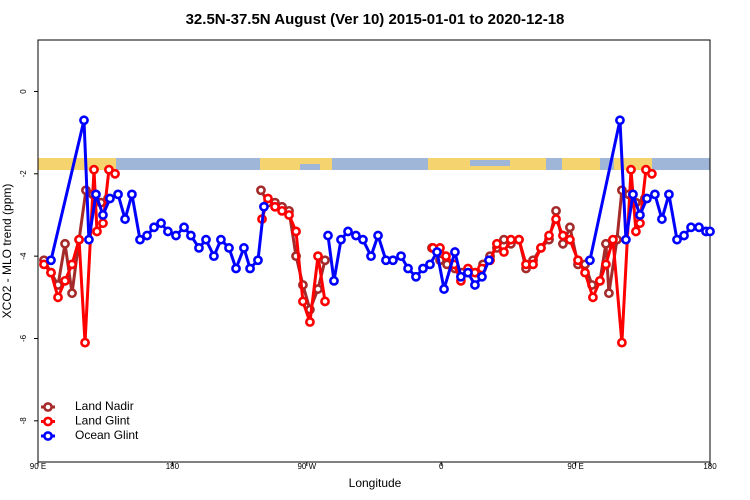  Describe the element at coordinates (23, 421) in the screenshot. I see `y-tick-label: -8` at that location.